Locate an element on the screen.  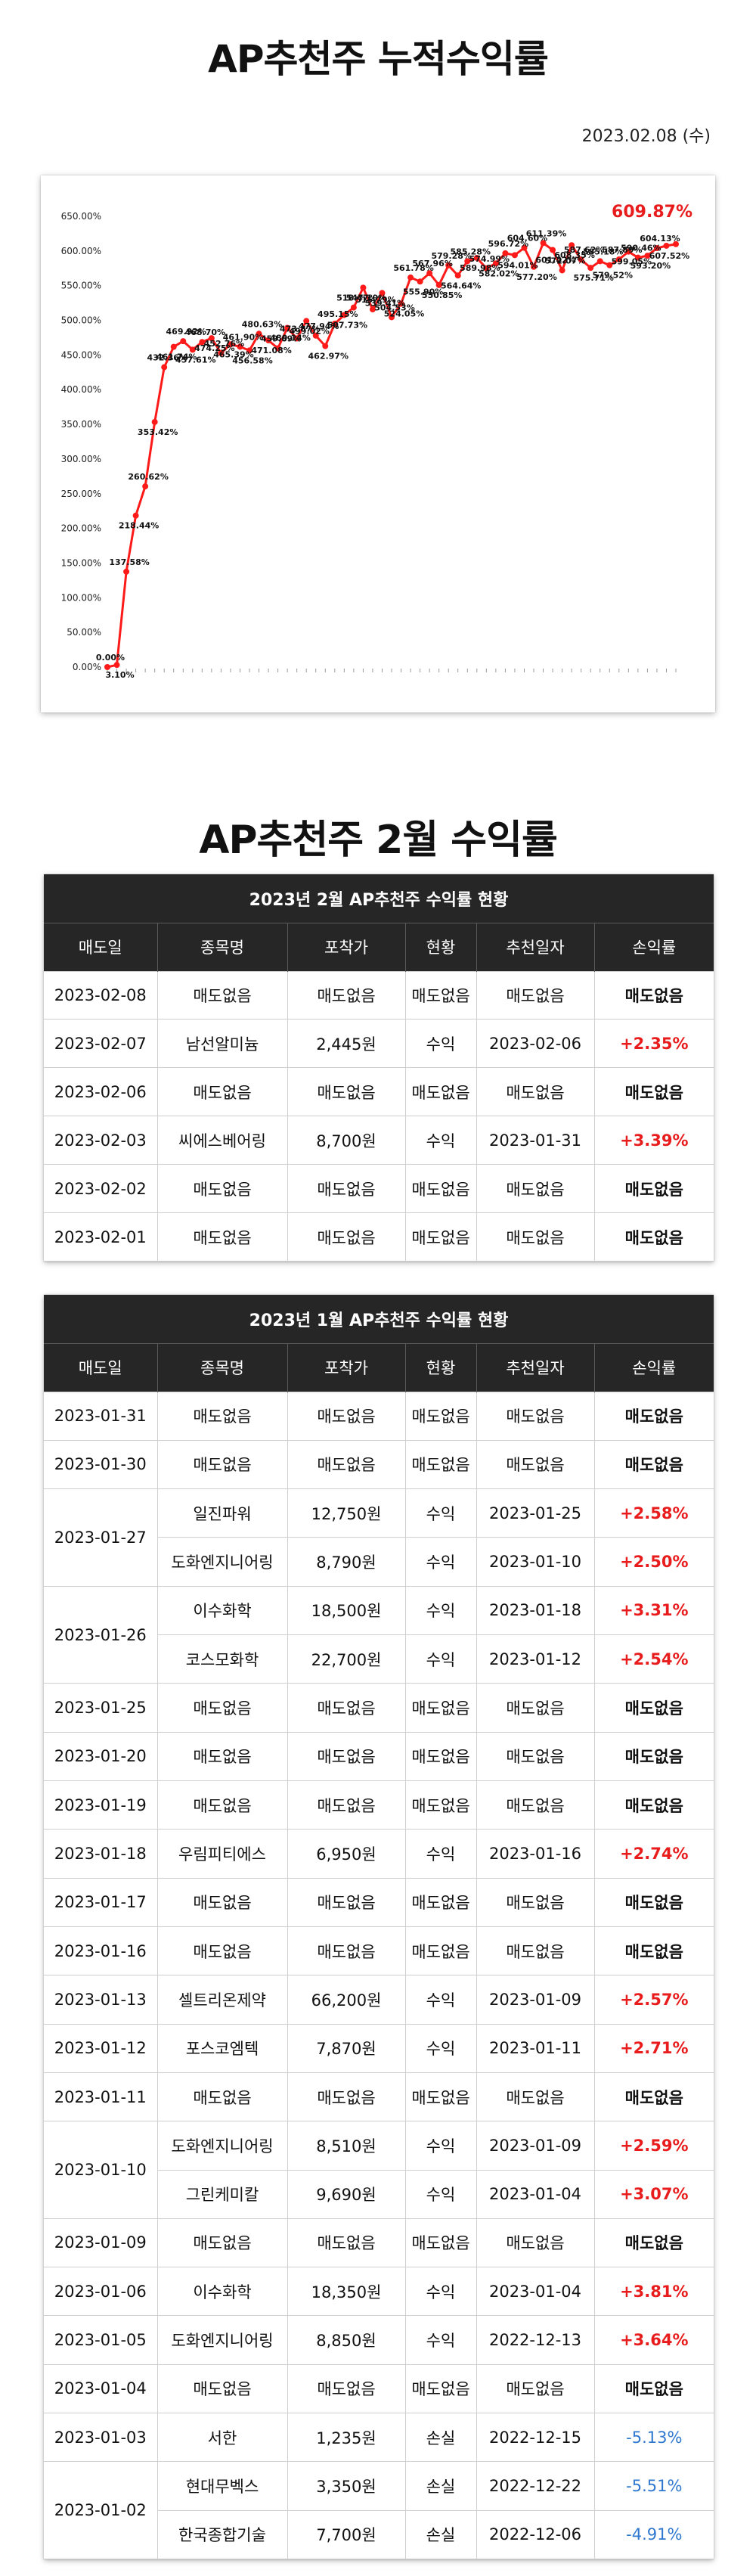
sell-date-cell: 2023-01-13 is located at coordinates (101, 2000).